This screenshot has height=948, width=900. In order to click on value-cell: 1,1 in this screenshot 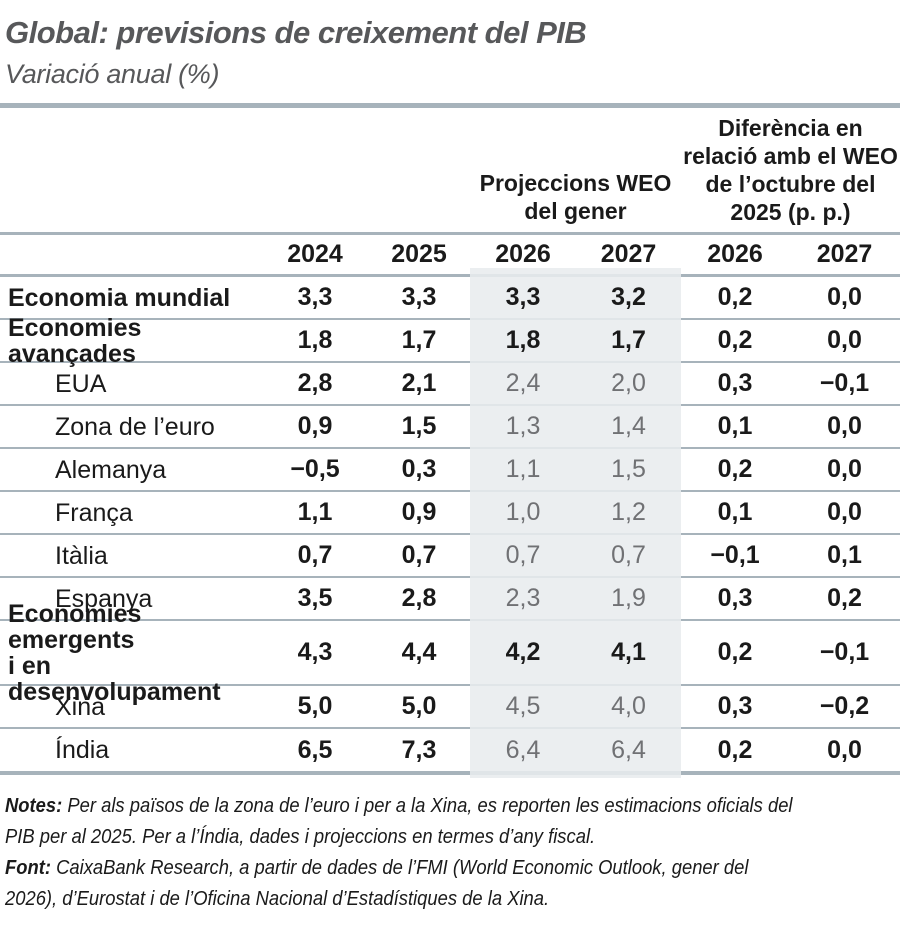, I will do `click(315, 512)`.